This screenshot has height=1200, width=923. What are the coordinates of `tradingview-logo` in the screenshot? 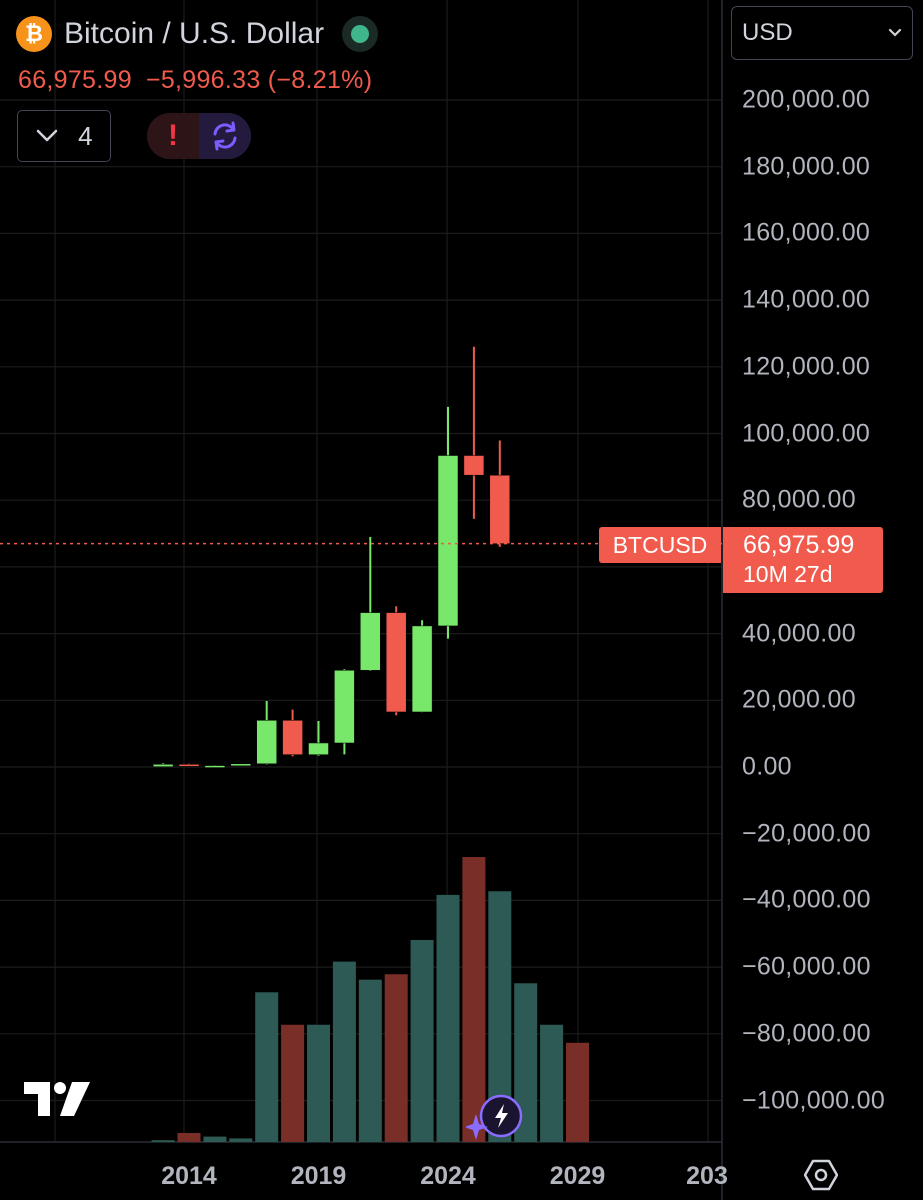 It's located at (58, 1099).